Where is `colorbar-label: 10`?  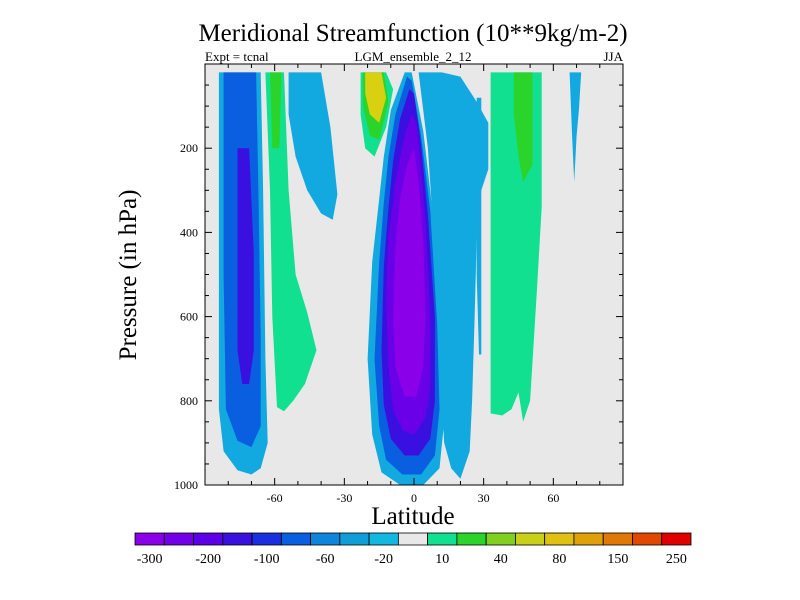
colorbar-label: 10 is located at coordinates (442, 559).